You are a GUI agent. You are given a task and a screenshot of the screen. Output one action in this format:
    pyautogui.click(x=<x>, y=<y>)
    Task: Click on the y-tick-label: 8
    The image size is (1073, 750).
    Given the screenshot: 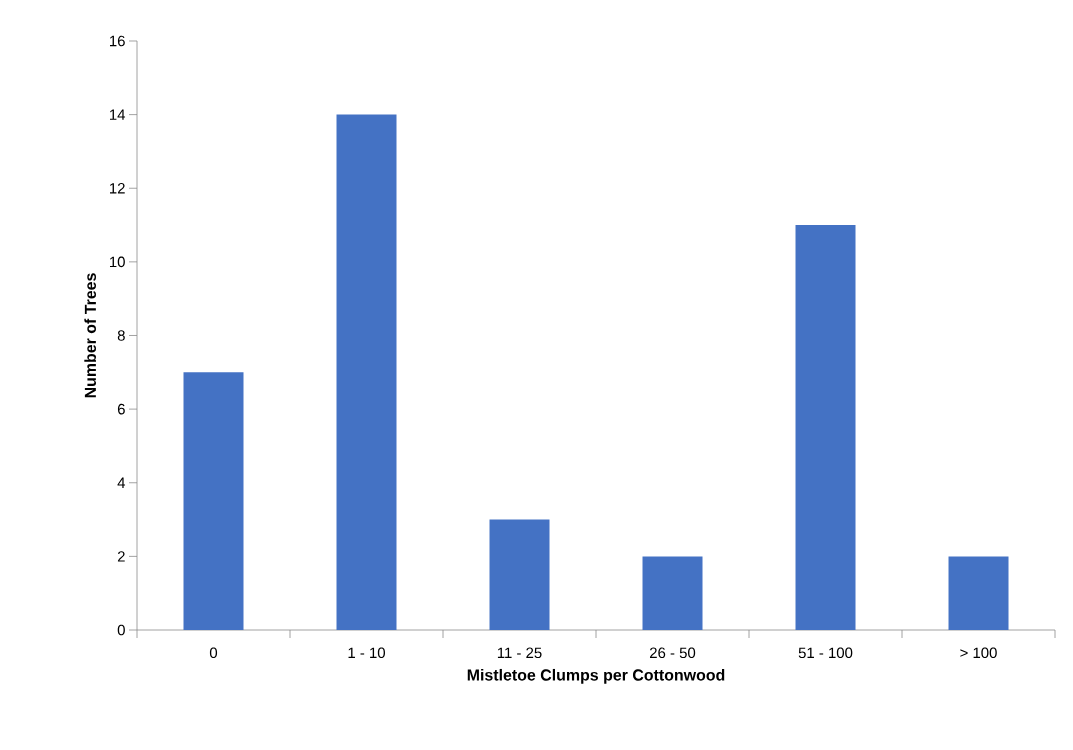 What is the action you would take?
    pyautogui.click(x=121, y=335)
    